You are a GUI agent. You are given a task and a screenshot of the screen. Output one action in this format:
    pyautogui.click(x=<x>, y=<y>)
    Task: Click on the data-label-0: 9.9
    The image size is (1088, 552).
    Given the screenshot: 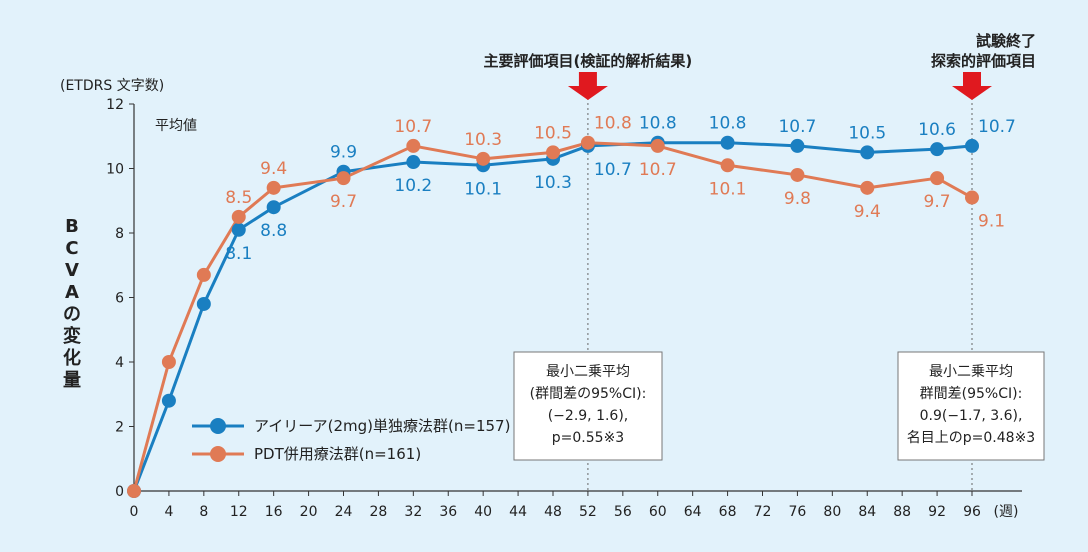 What is the action you would take?
    pyautogui.click(x=343, y=153)
    